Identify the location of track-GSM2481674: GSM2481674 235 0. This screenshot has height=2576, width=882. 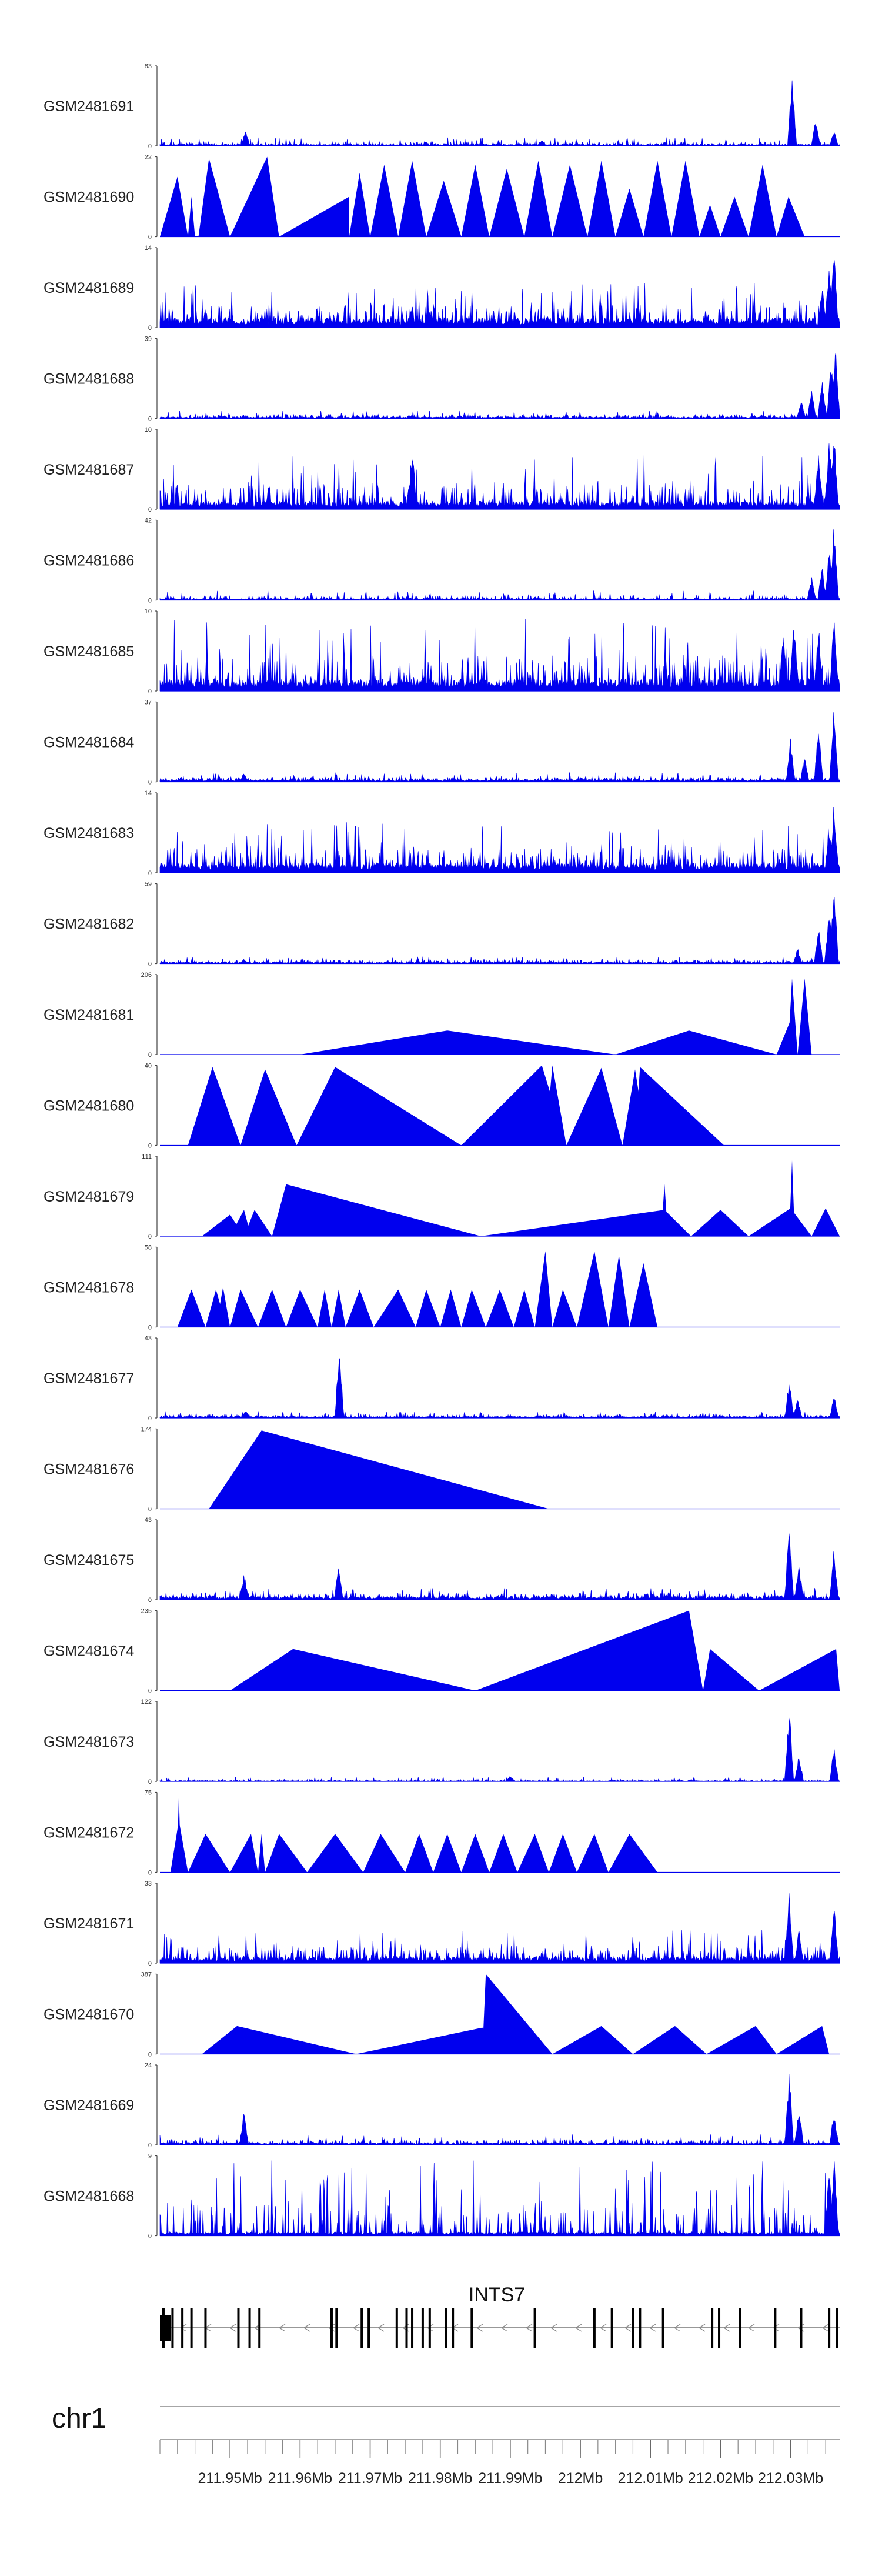
(442, 1651).